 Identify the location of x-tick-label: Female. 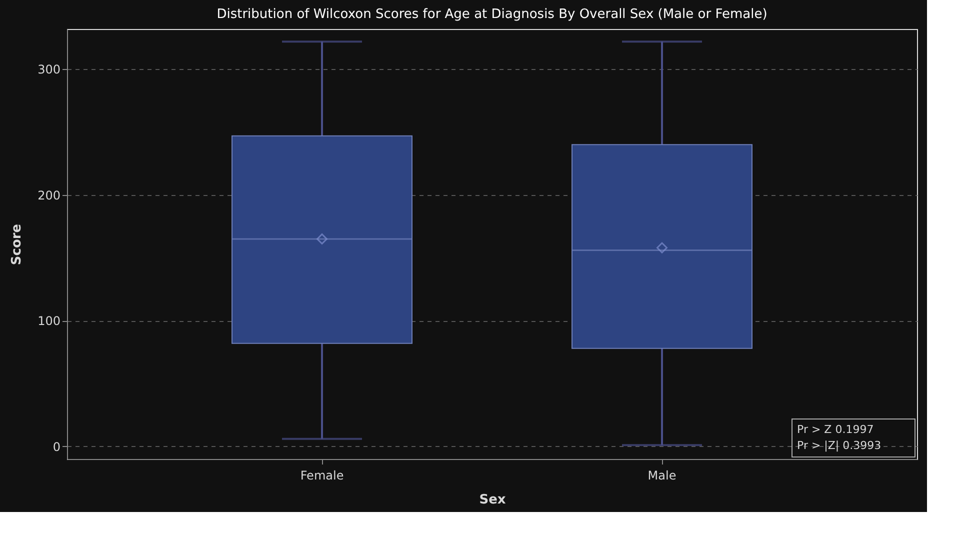
(322, 475).